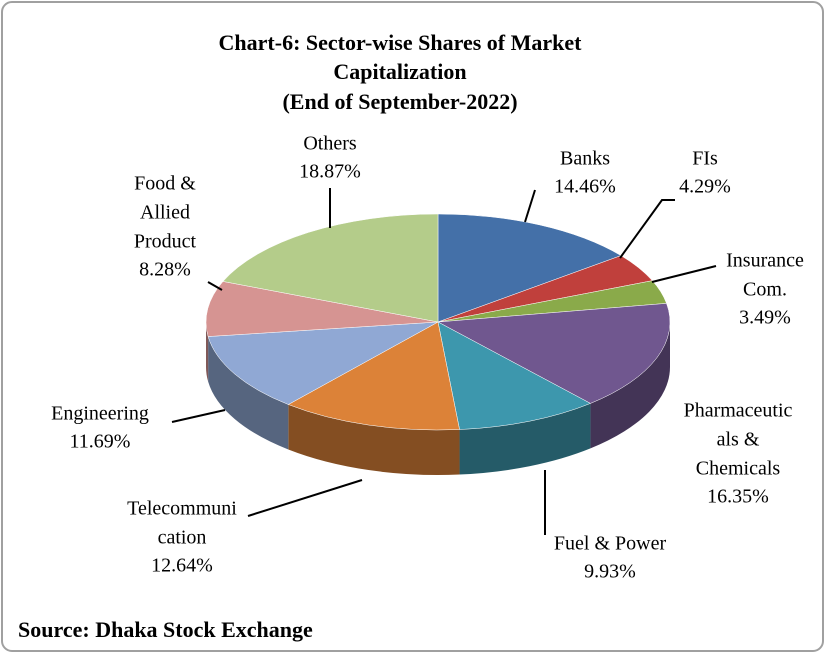  What do you see at coordinates (165, 242) in the screenshot?
I see `slice-label: Product` at bounding box center [165, 242].